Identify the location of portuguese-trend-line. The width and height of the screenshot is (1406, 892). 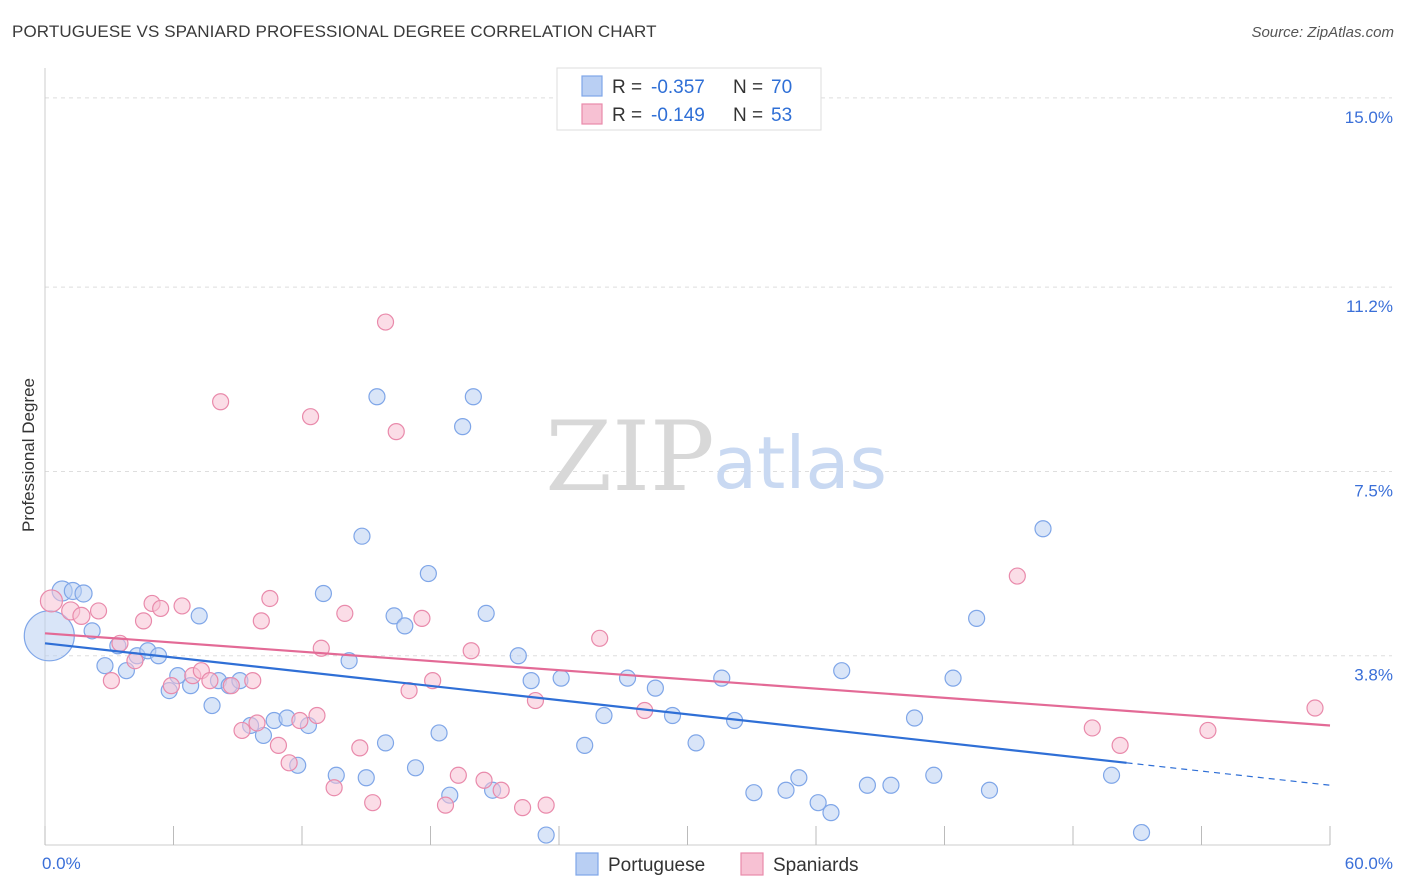
(585, 703).